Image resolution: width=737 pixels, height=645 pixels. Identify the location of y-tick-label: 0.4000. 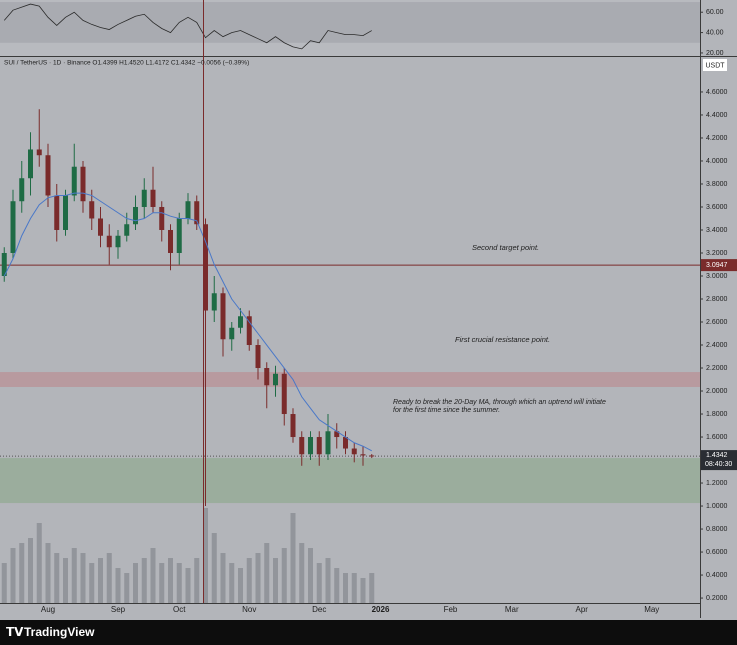
(717, 575).